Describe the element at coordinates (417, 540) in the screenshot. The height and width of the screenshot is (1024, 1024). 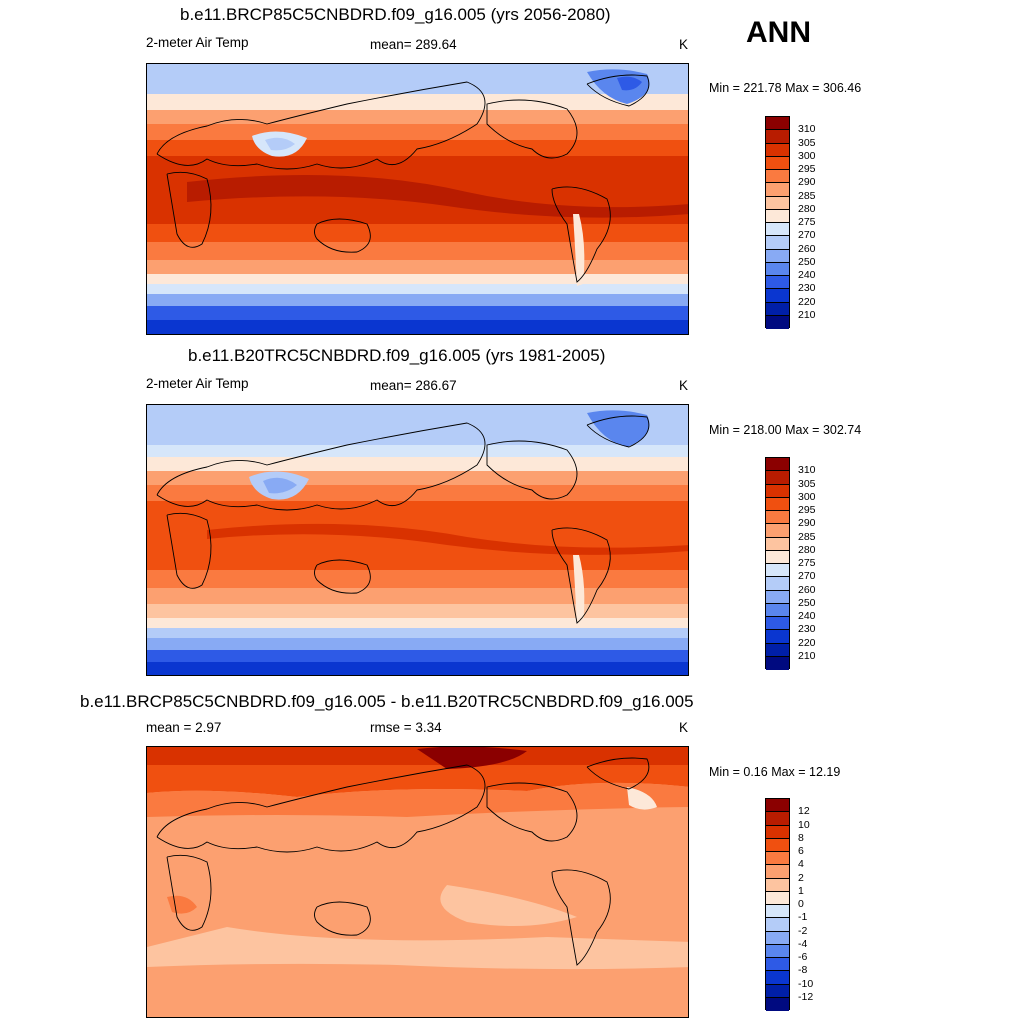
I see `panel2-temperature-map` at that location.